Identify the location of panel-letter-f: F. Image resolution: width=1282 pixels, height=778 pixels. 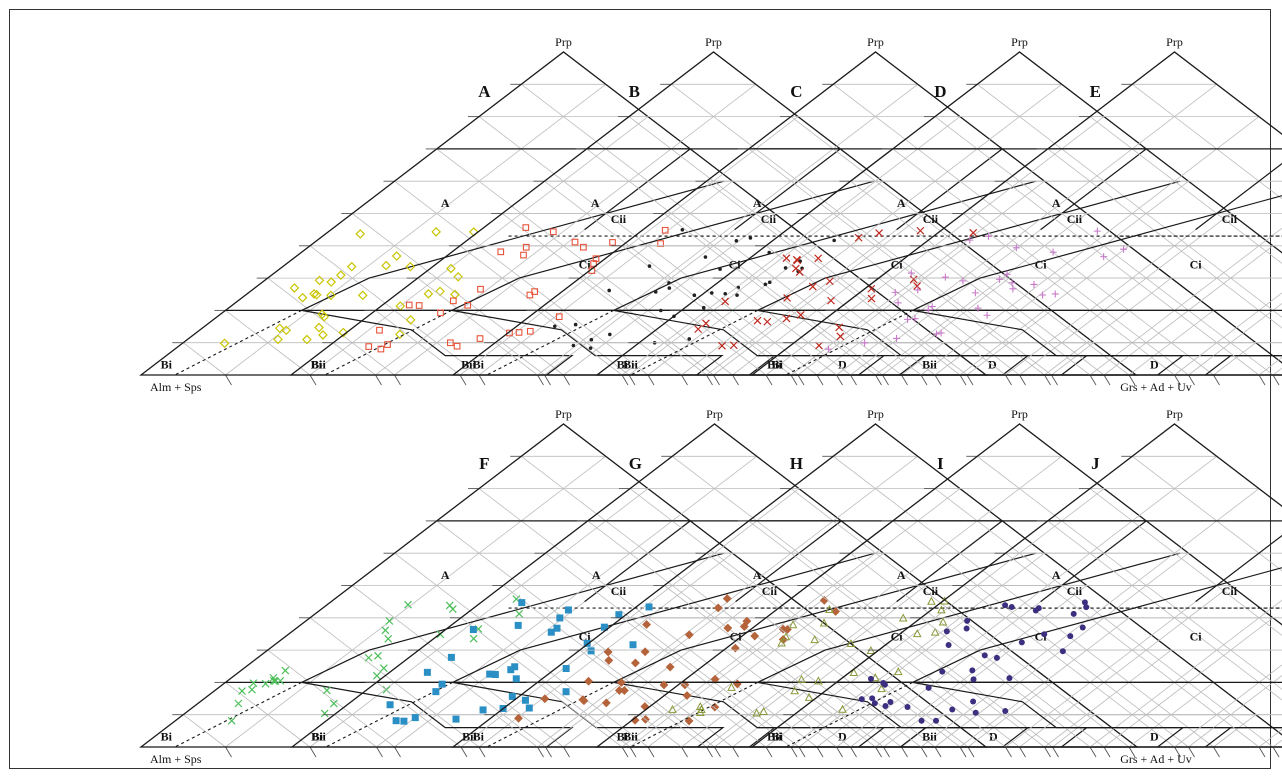
(484, 463).